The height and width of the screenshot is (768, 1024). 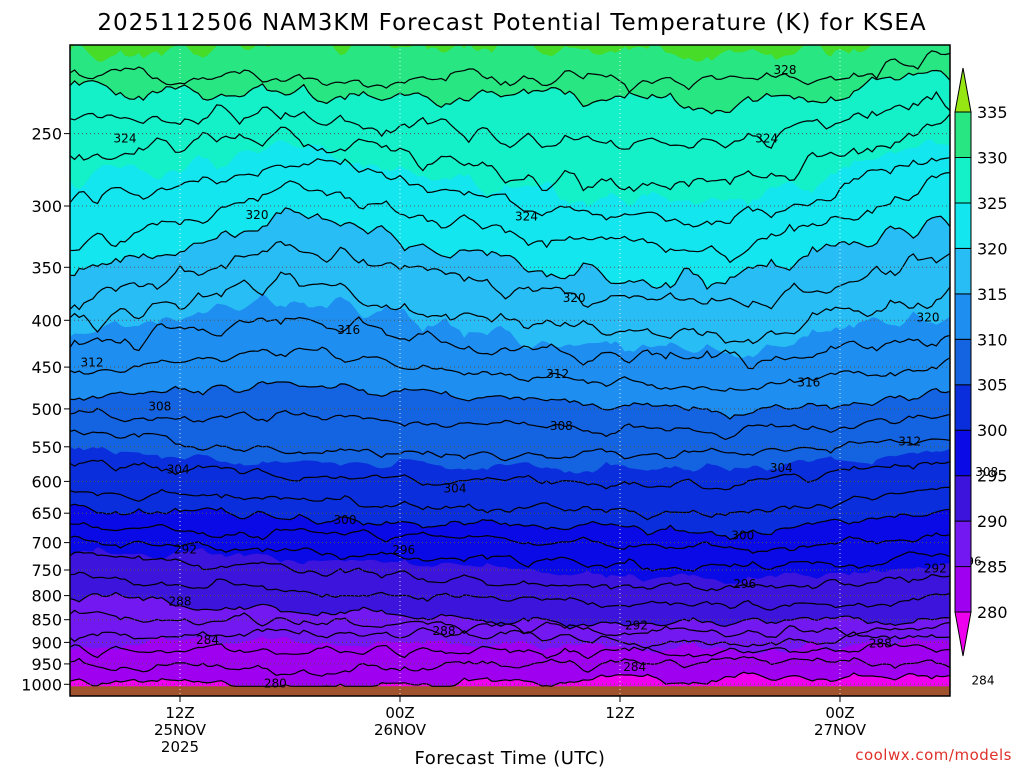 I want to click on y-tick-label: 250, so click(x=46, y=134).